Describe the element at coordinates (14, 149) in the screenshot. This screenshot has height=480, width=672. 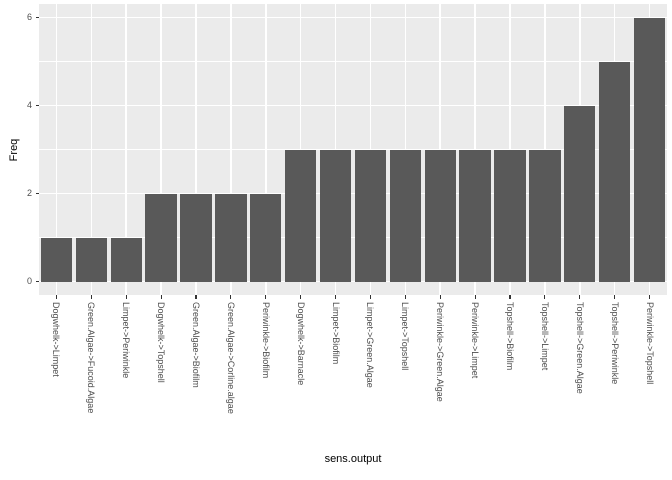
I see `y-axis-title: Freq` at that location.